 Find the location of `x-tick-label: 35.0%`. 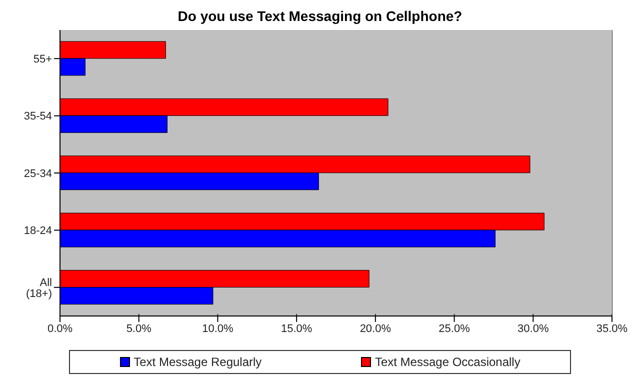

x-tick-label: 35.0% is located at coordinates (612, 328).